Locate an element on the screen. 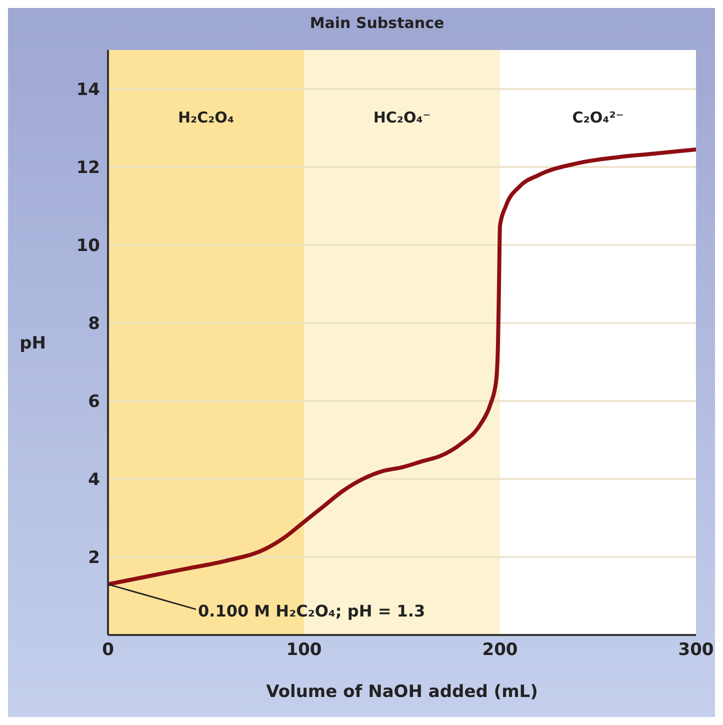  y-tick-label: 14 is located at coordinates (88, 90).